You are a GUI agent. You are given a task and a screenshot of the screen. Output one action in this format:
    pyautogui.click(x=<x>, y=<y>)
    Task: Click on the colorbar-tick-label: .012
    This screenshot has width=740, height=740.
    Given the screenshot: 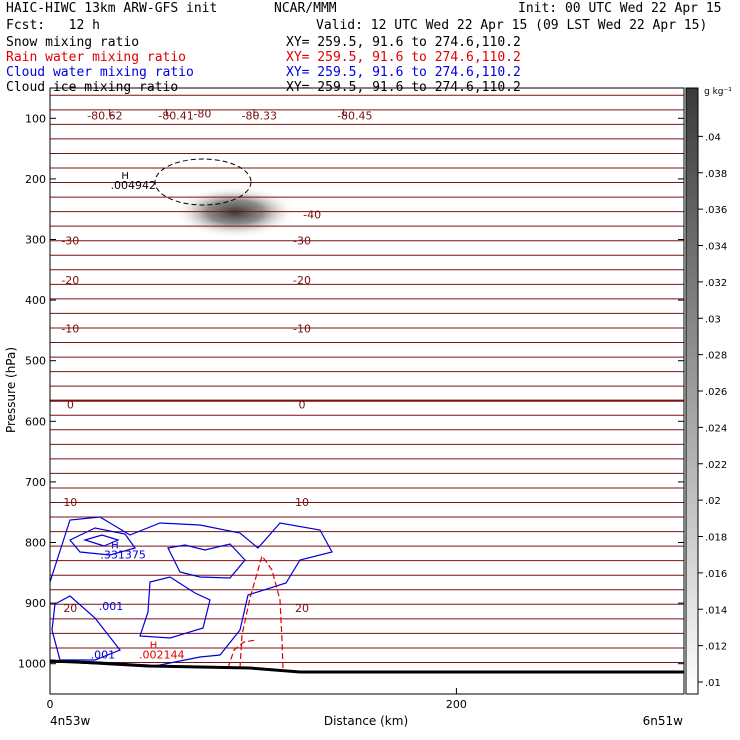 What is the action you would take?
    pyautogui.click(x=716, y=647)
    